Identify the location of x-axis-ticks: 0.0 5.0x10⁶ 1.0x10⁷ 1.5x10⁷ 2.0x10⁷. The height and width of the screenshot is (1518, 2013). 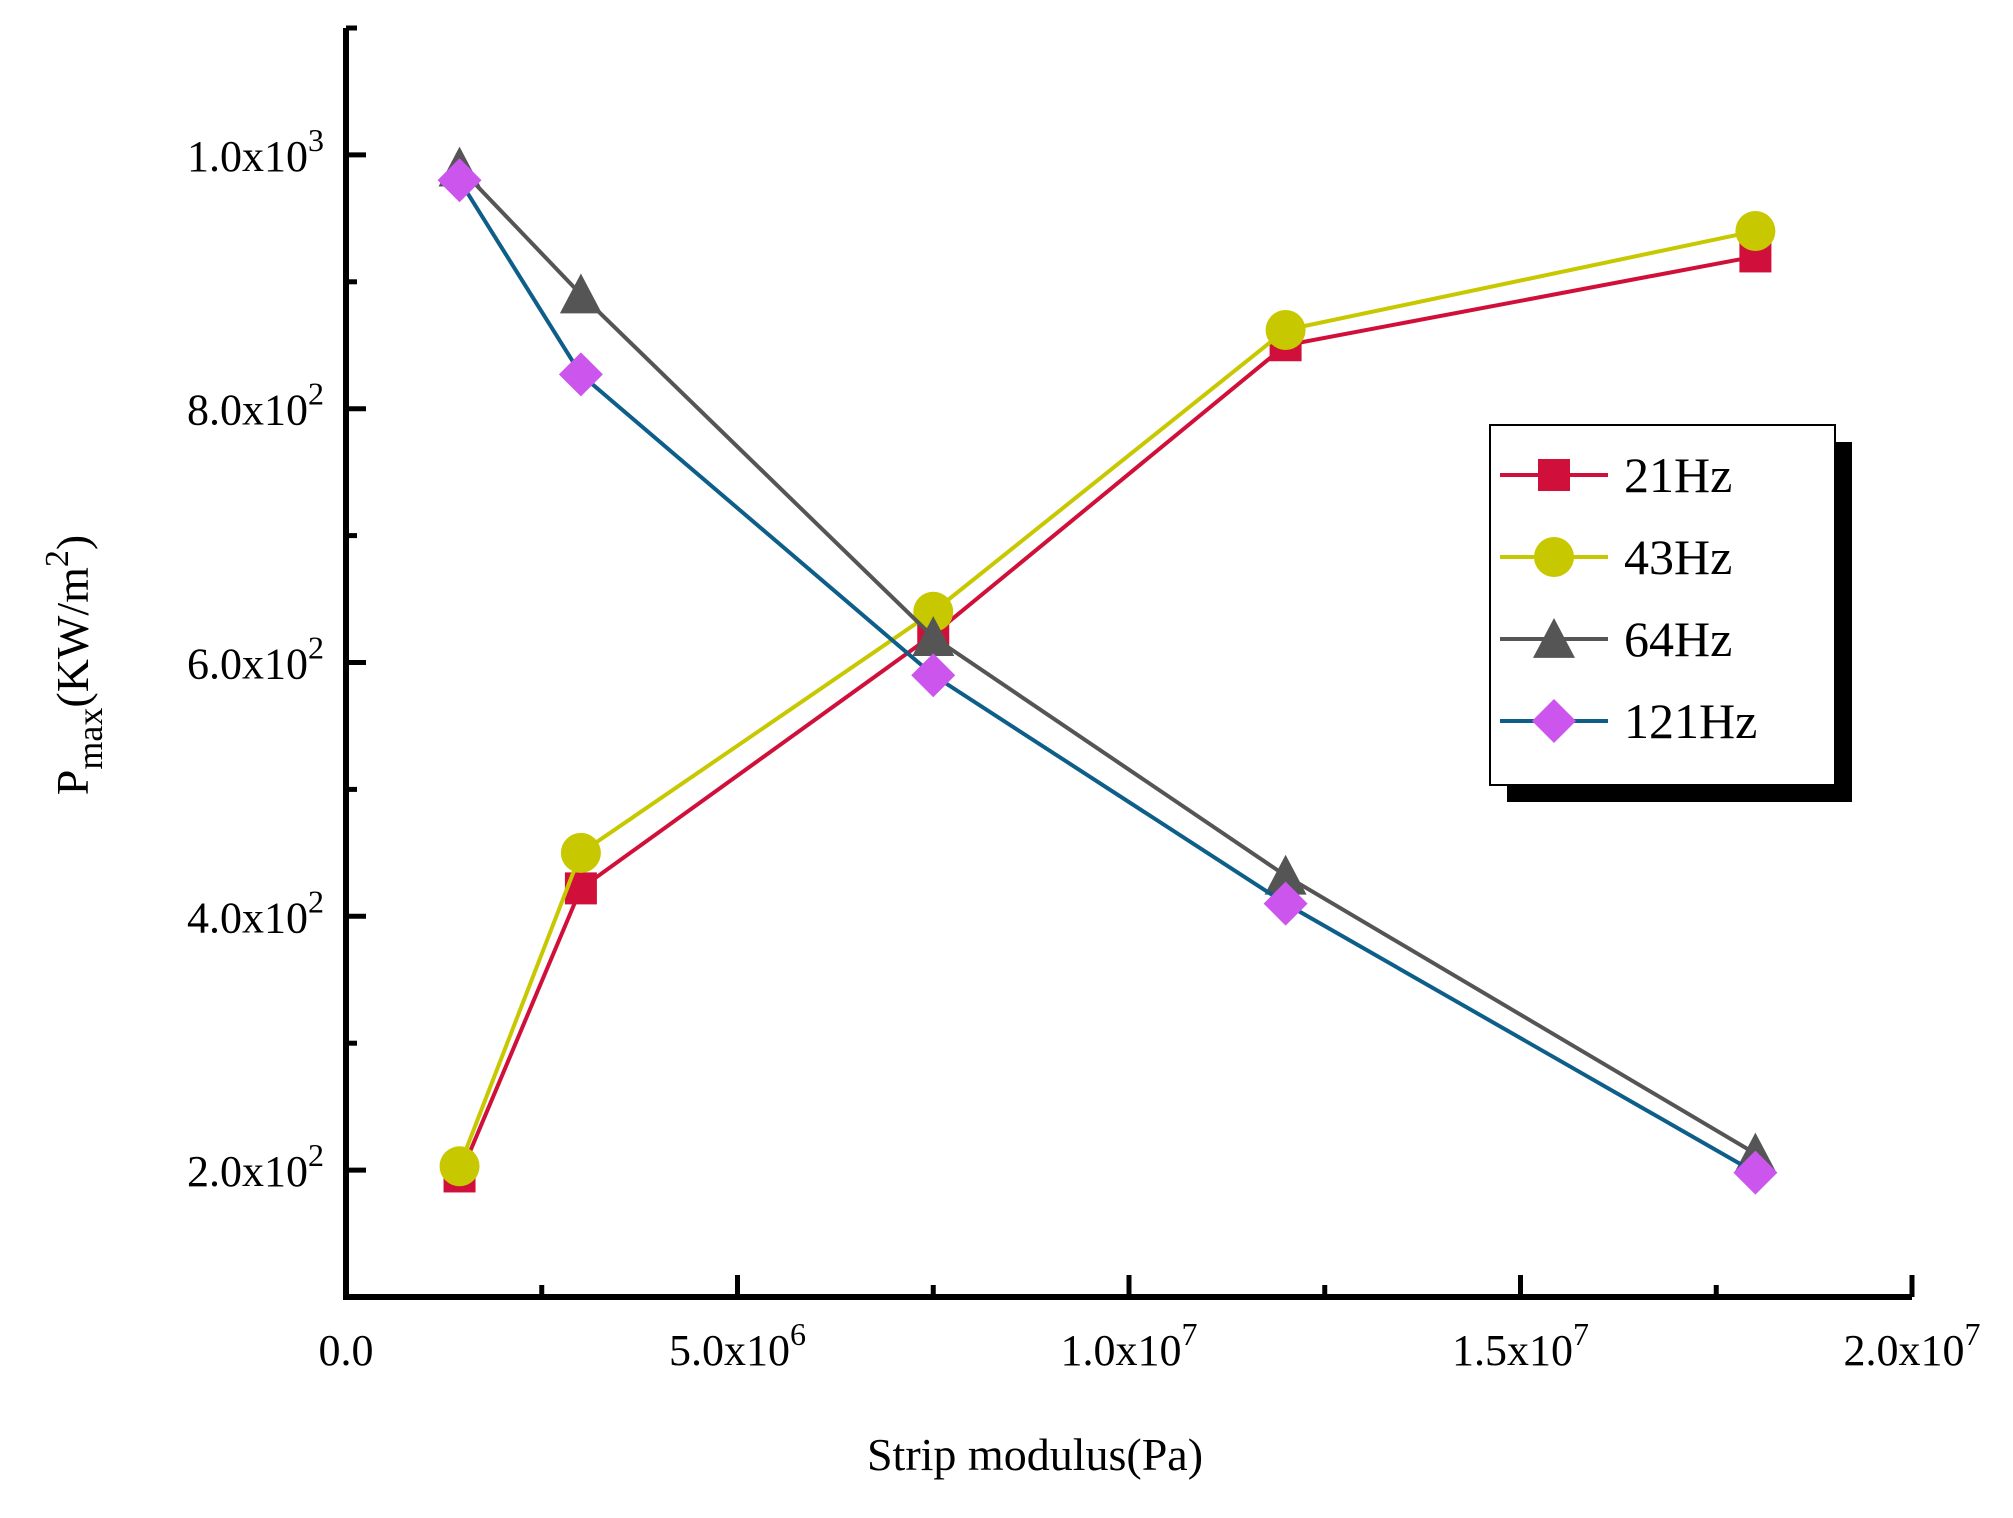
(1150, 1325).